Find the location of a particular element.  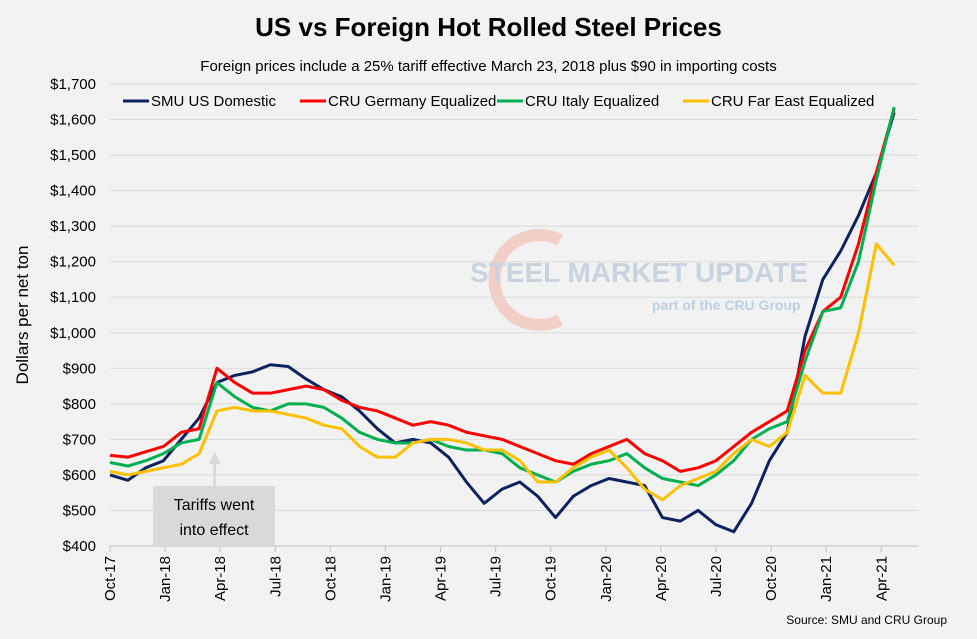

y-tick-label: $1,600 is located at coordinates (73, 120).